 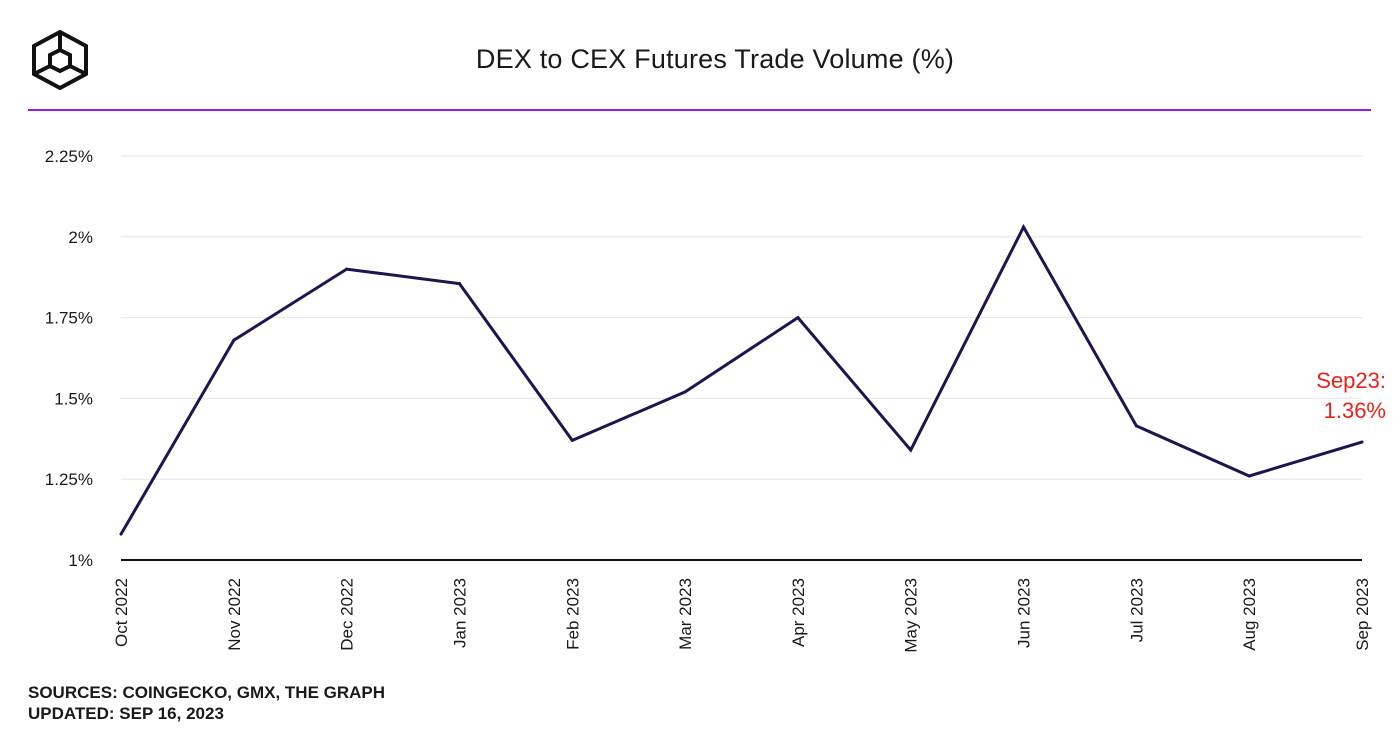 What do you see at coordinates (685, 614) in the screenshot?
I see `x-tick-label: Mar 2023` at bounding box center [685, 614].